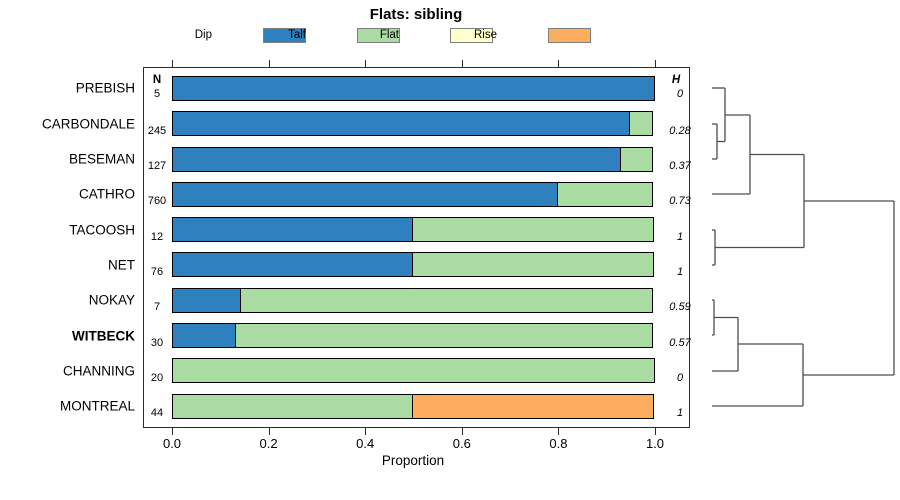 The image size is (900, 500). I want to click on row-label-channing: CHANNING, so click(98, 371).